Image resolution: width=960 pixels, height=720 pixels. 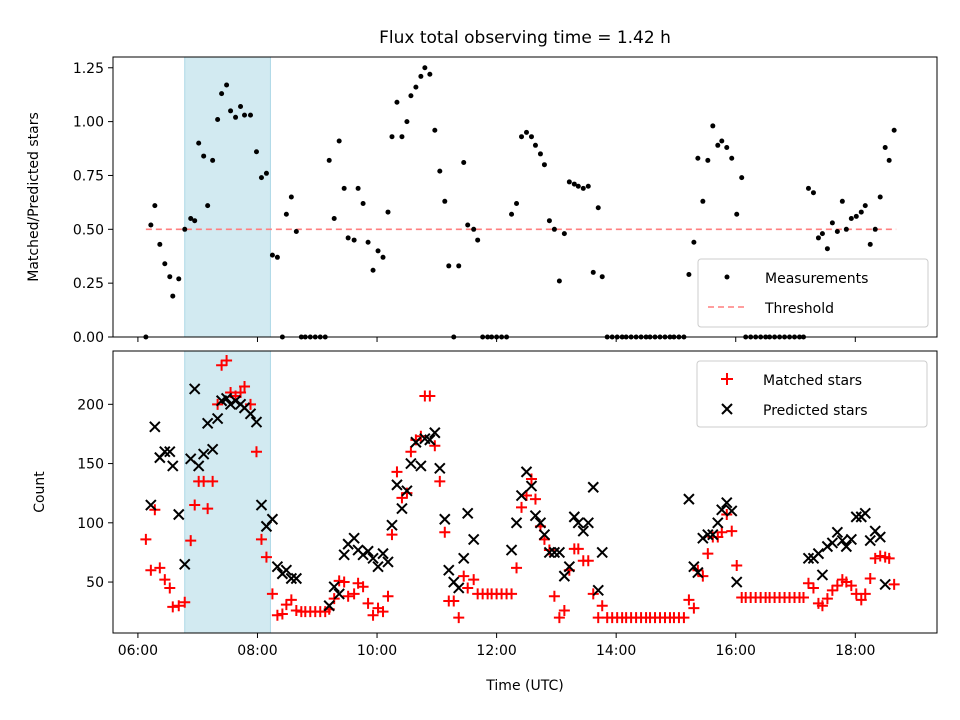 What do you see at coordinates (813, 293) in the screenshot?
I see `top-legend: Measurements Threshold` at bounding box center [813, 293].